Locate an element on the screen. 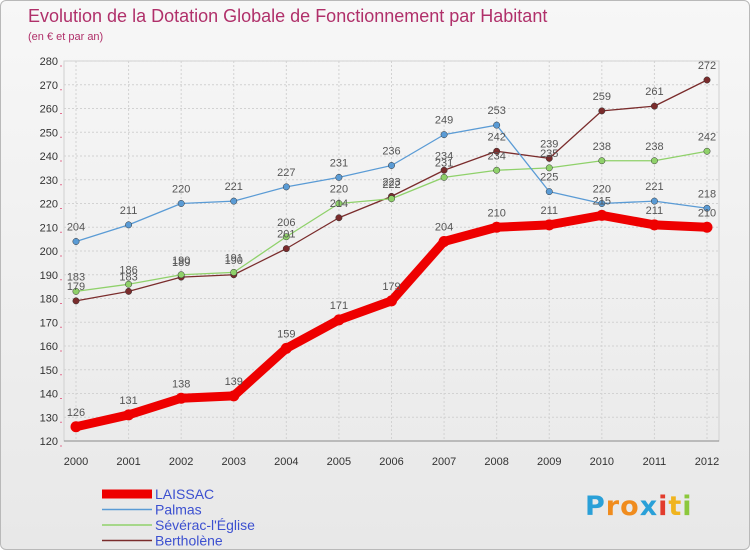  data-label: 126 is located at coordinates (76, 413).